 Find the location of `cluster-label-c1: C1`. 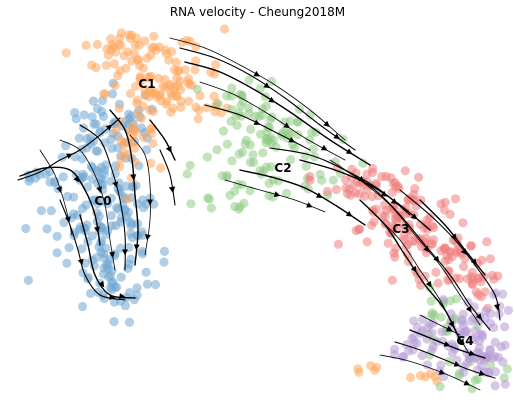

cluster-label-c1: C1 is located at coordinates (146, 84).